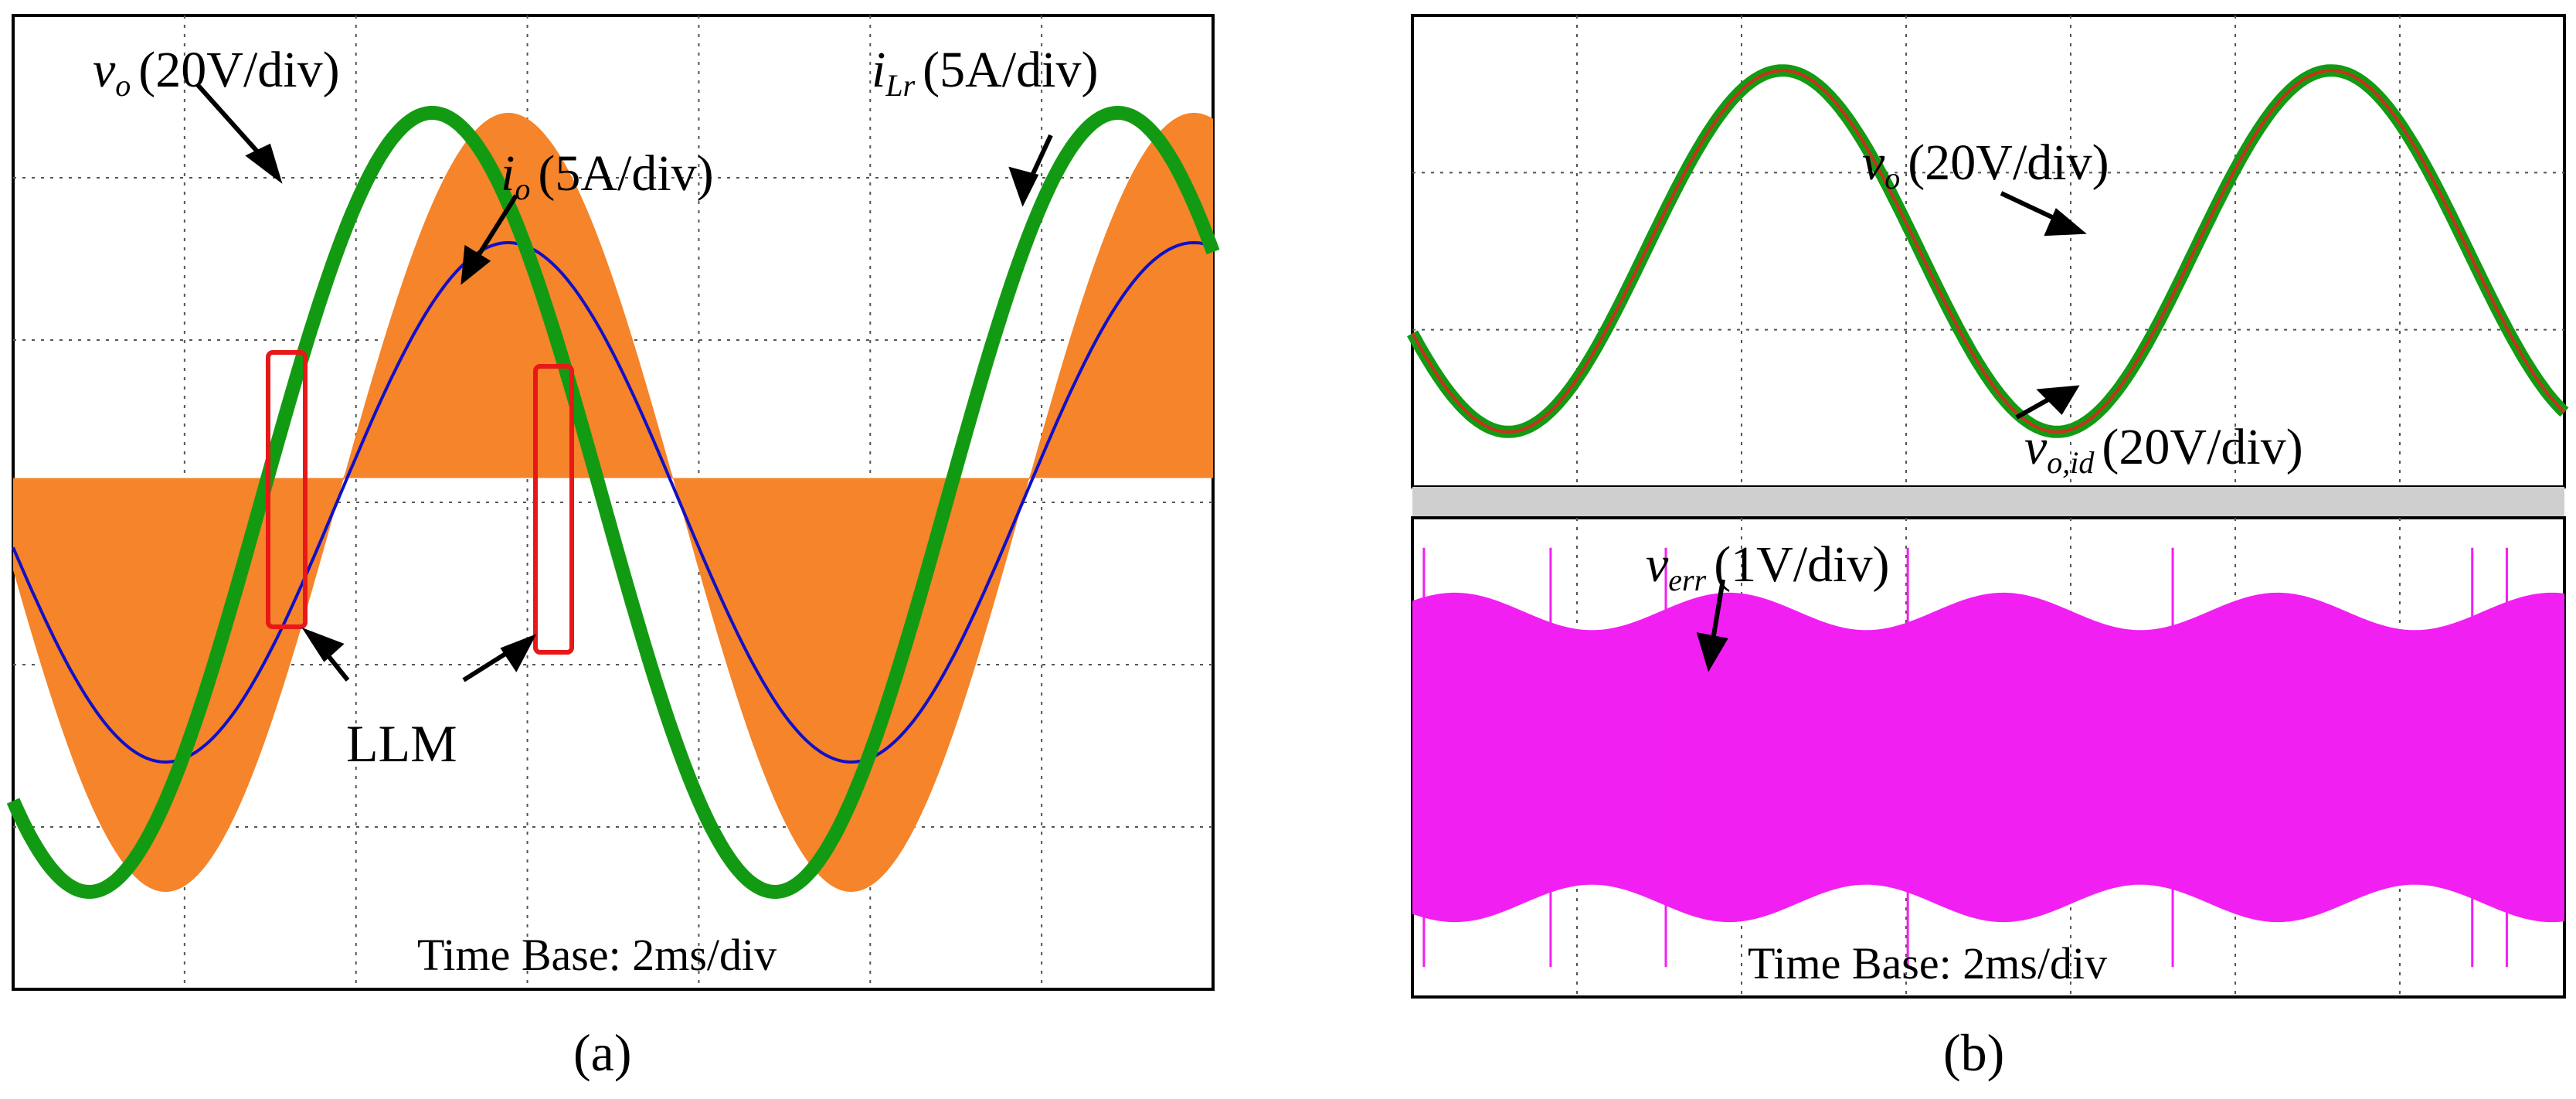  I want to click on label-vo-b: vo (20V/div), so click(1985, 165).